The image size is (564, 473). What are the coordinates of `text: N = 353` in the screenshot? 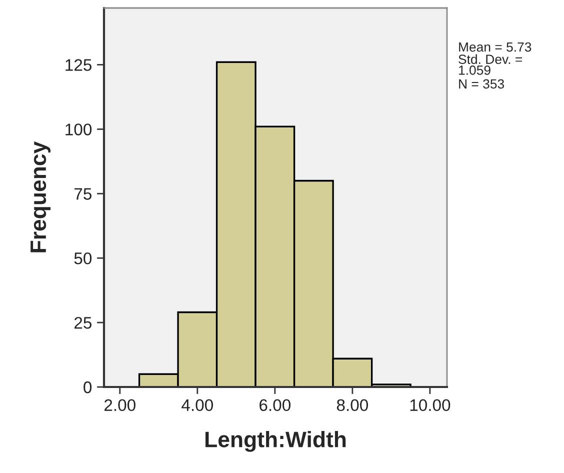 It's located at (481, 84).